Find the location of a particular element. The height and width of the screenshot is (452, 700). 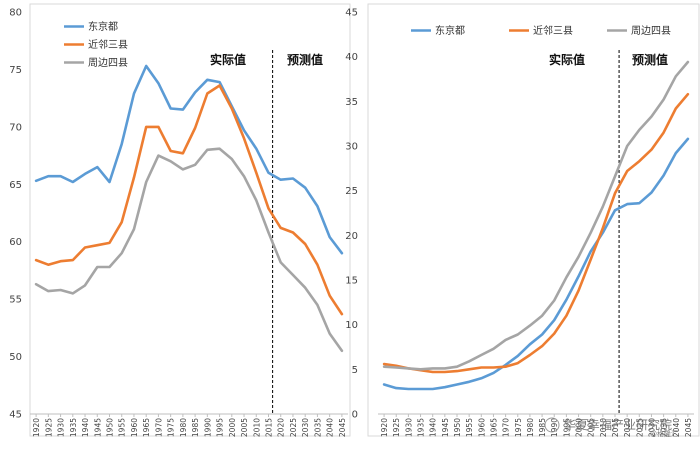

y-tick-label: 80 is located at coordinates (15, 13).